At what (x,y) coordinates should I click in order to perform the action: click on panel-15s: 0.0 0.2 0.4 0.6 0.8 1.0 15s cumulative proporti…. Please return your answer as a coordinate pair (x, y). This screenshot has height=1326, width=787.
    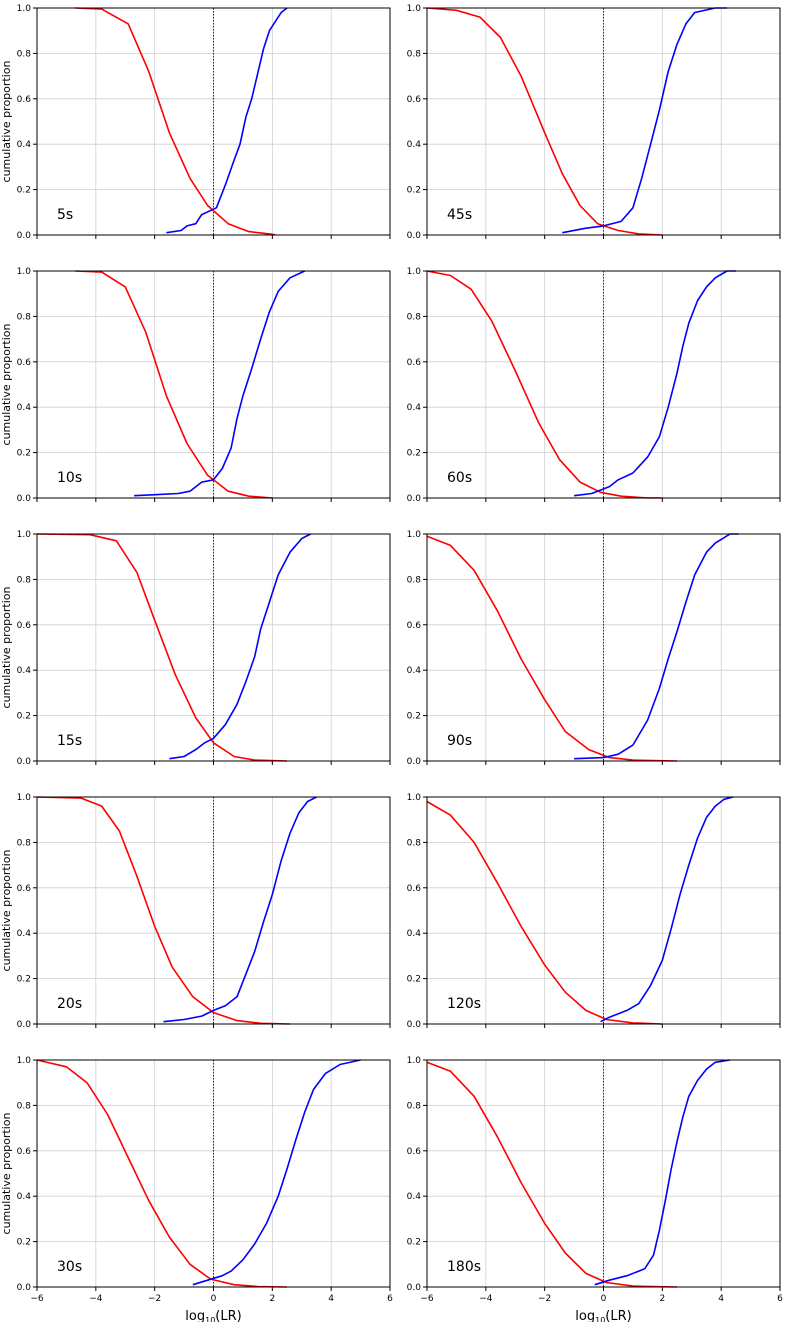
    Looking at the image, I should click on (195, 648).